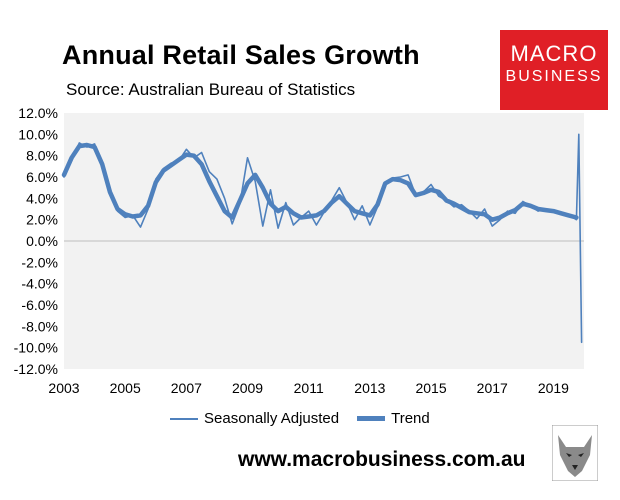 The image size is (620, 500). Describe the element at coordinates (38, 134) in the screenshot. I see `y-tick-label: 10.0%` at that location.